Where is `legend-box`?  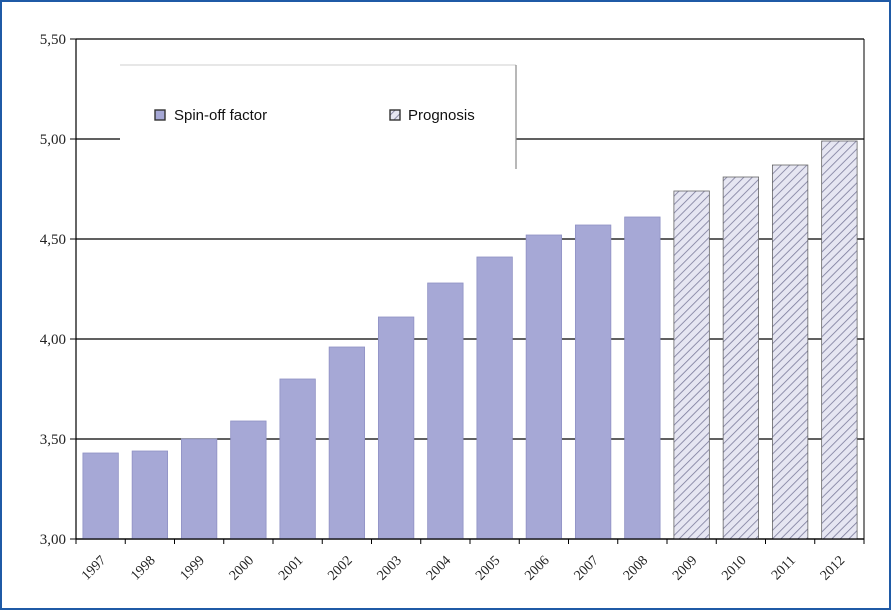
legend-box is located at coordinates (318, 117).